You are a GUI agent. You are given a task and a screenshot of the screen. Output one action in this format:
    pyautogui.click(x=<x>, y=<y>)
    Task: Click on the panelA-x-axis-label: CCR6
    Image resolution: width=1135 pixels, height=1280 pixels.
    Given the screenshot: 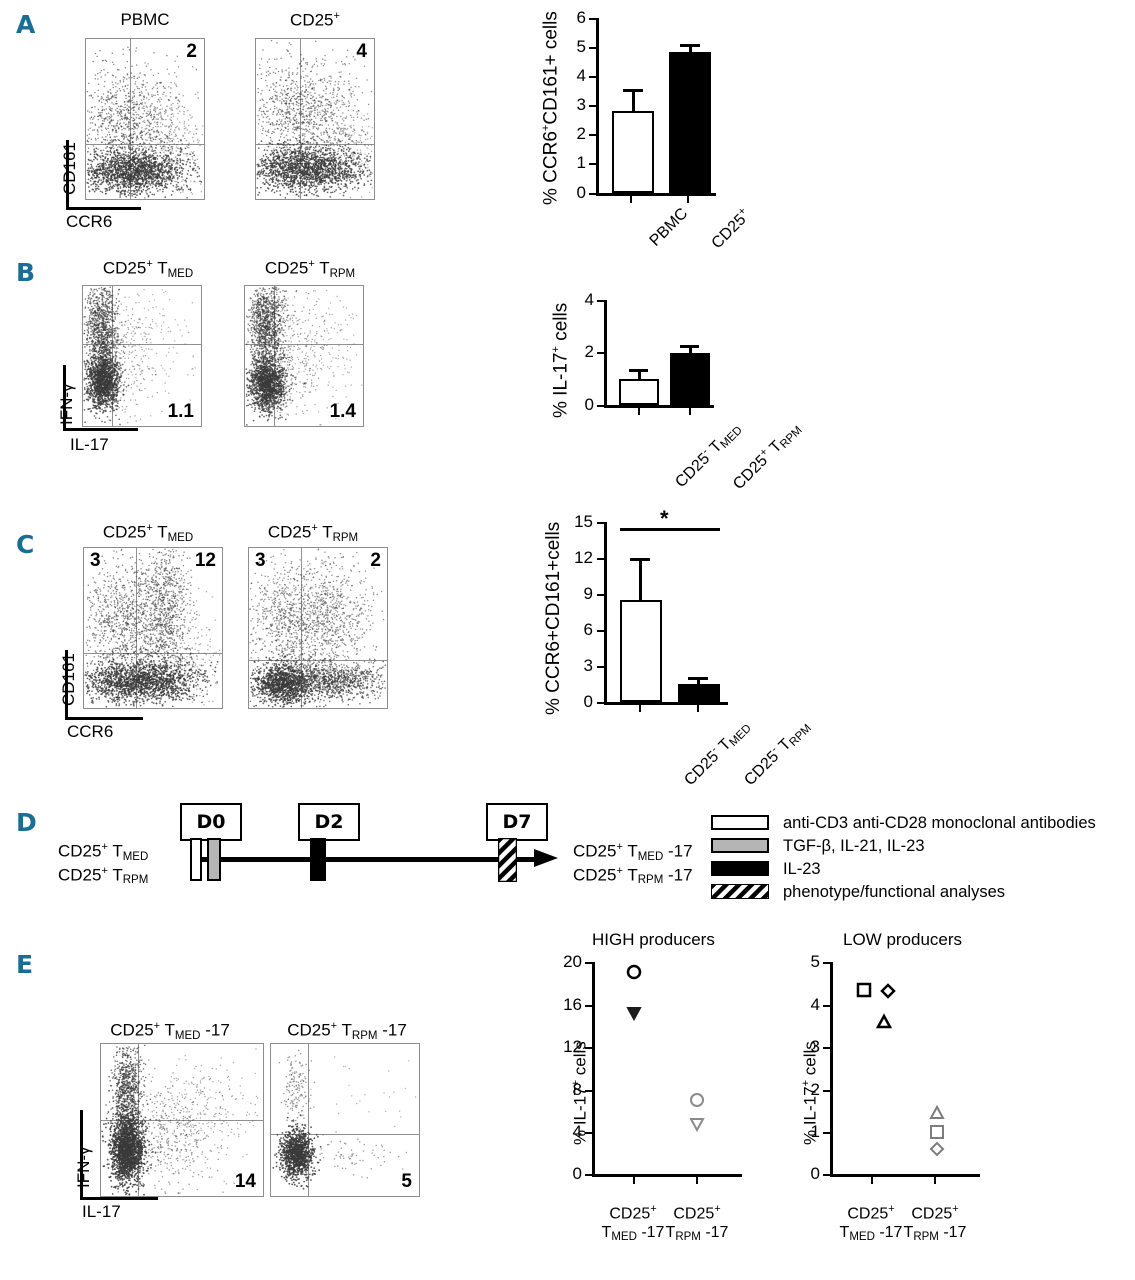 What is the action you would take?
    pyautogui.click(x=89, y=222)
    